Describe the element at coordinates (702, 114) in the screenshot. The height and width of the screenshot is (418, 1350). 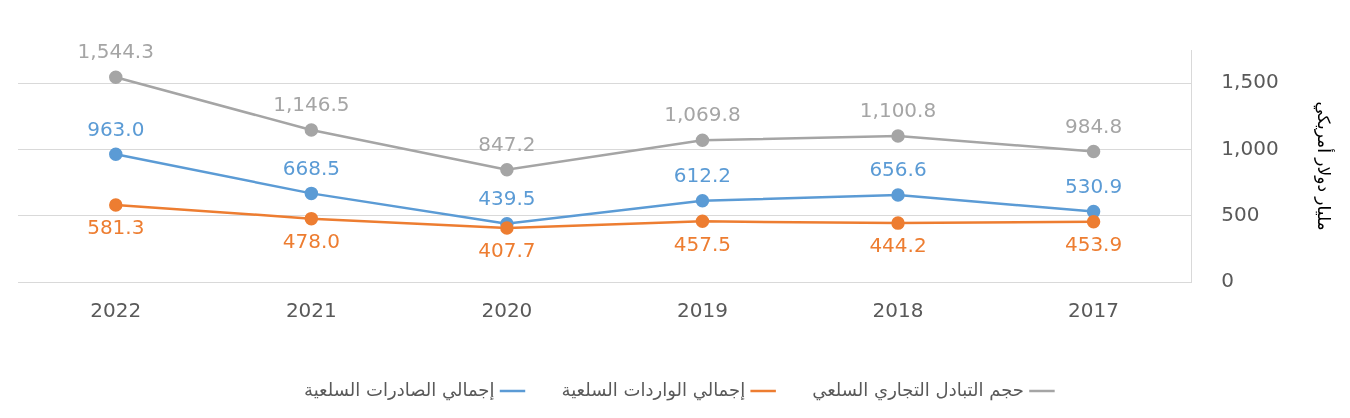
I see `data-label: 1,069.8` at that location.